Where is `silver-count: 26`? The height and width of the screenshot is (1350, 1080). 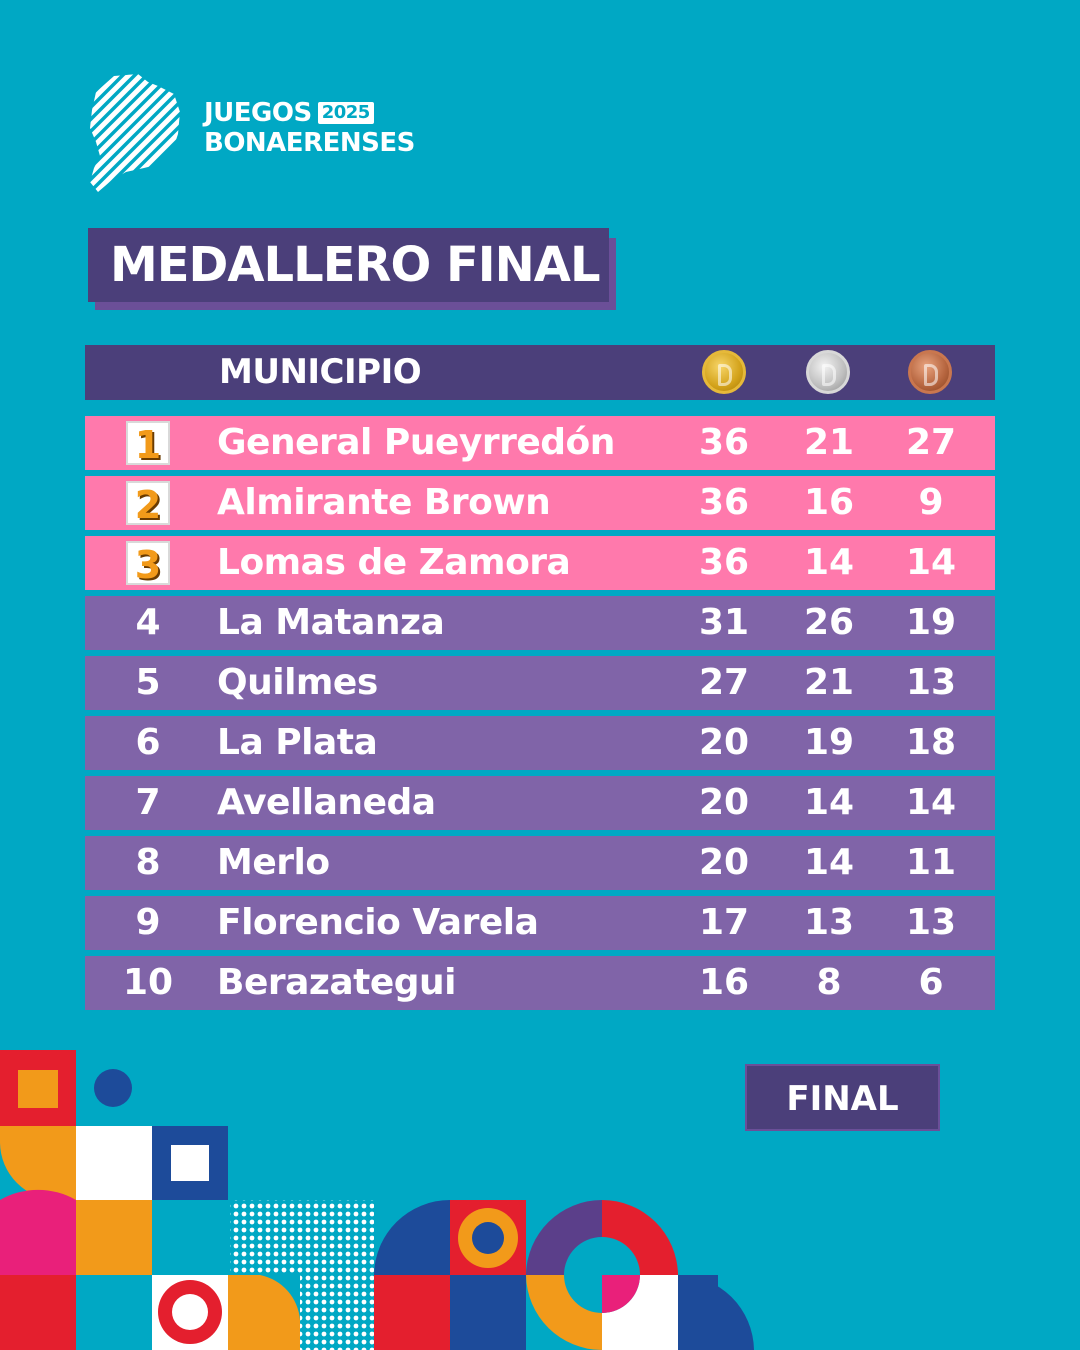
silver-count: 26 is located at coordinates (829, 622).